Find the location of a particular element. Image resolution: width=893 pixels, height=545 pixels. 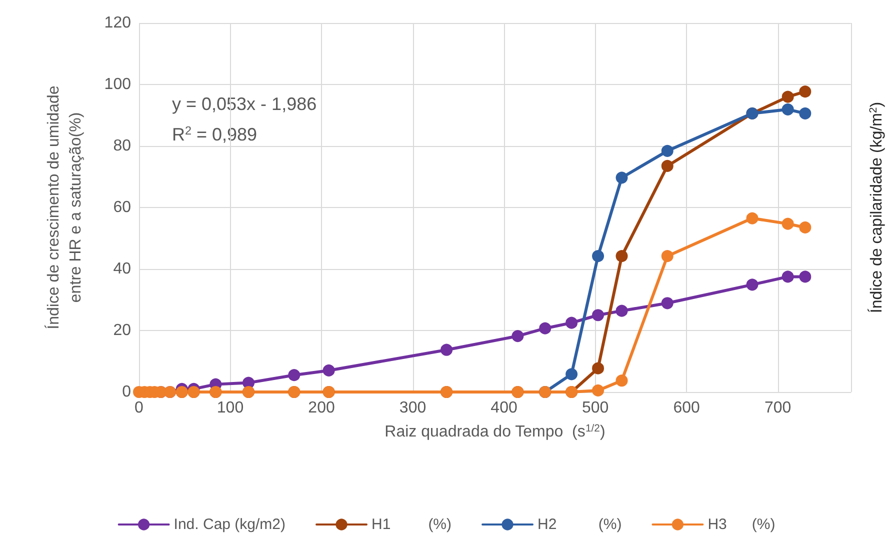

legend-label: H2 (%) is located at coordinates (580, 524).